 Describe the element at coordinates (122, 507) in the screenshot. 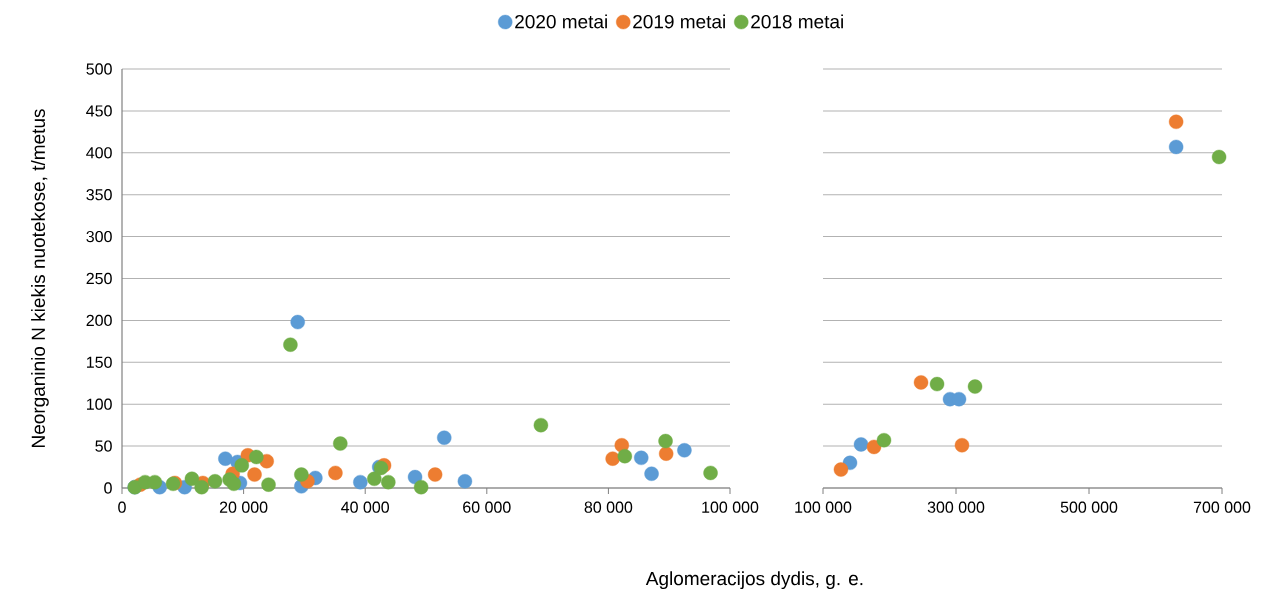

I see `x-tick-label: 0` at that location.